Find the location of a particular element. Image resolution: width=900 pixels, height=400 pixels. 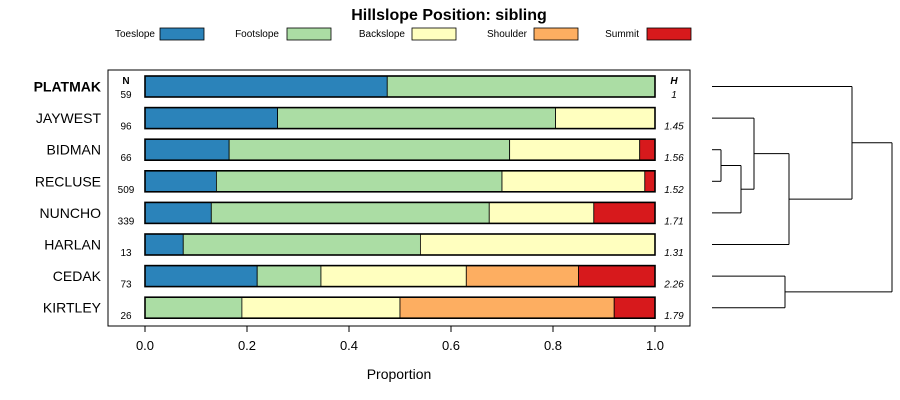

legend-label-toeslope: Toeslope is located at coordinates (135, 34).